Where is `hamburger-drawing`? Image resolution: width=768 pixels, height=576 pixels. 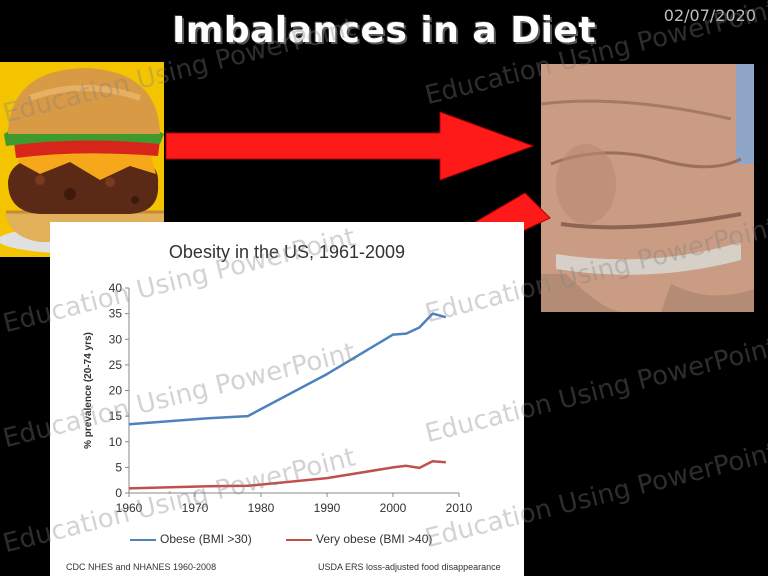 hamburger-drawing is located at coordinates (87, 161).